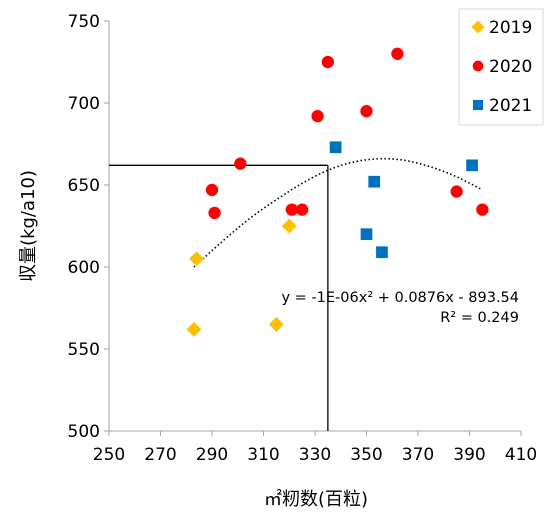 Image resolution: width=544 pixels, height=516 pixels. What do you see at coordinates (84, 432) in the screenshot?
I see `y-tick-label: 500` at bounding box center [84, 432].